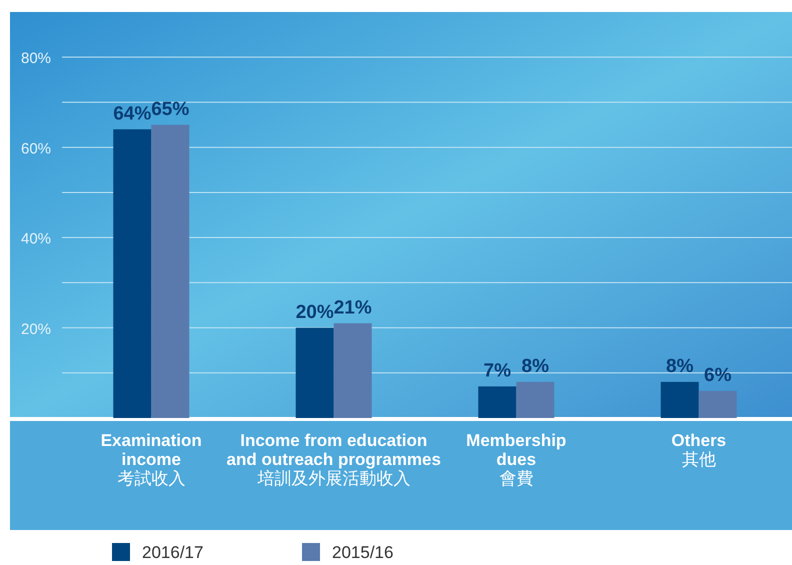 The width and height of the screenshot is (792, 565). Describe the element at coordinates (36, 59) in the screenshot. I see `y-tick-label: 80%` at that location.